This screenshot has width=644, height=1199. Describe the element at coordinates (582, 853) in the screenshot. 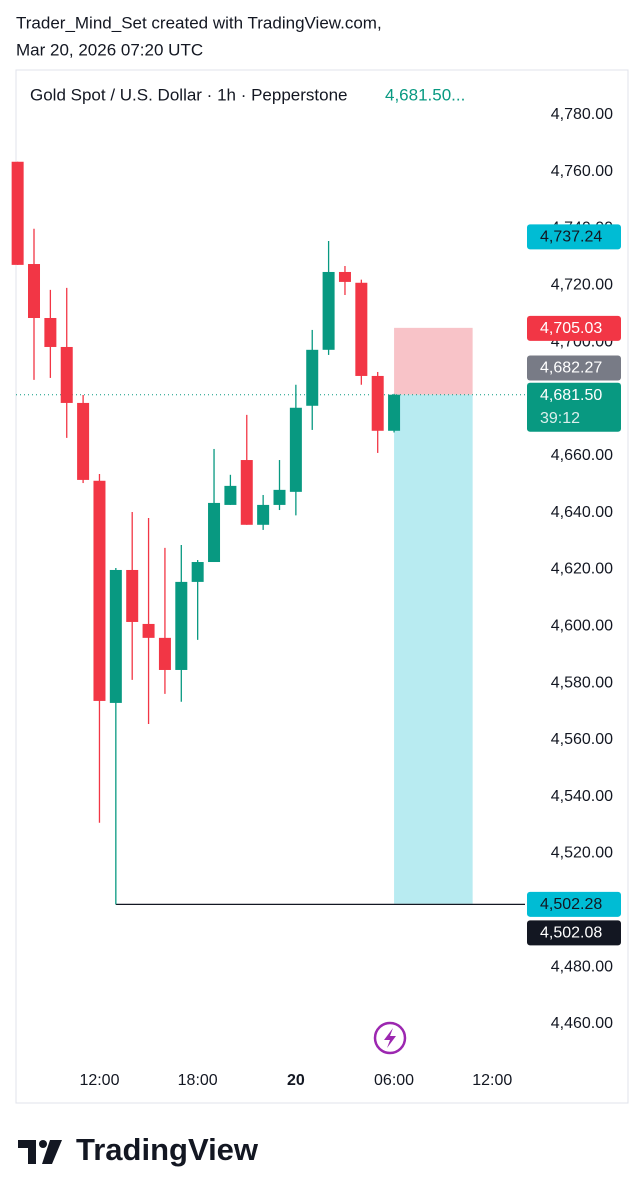

I see `y-tick-label: 4,520.00` at that location.